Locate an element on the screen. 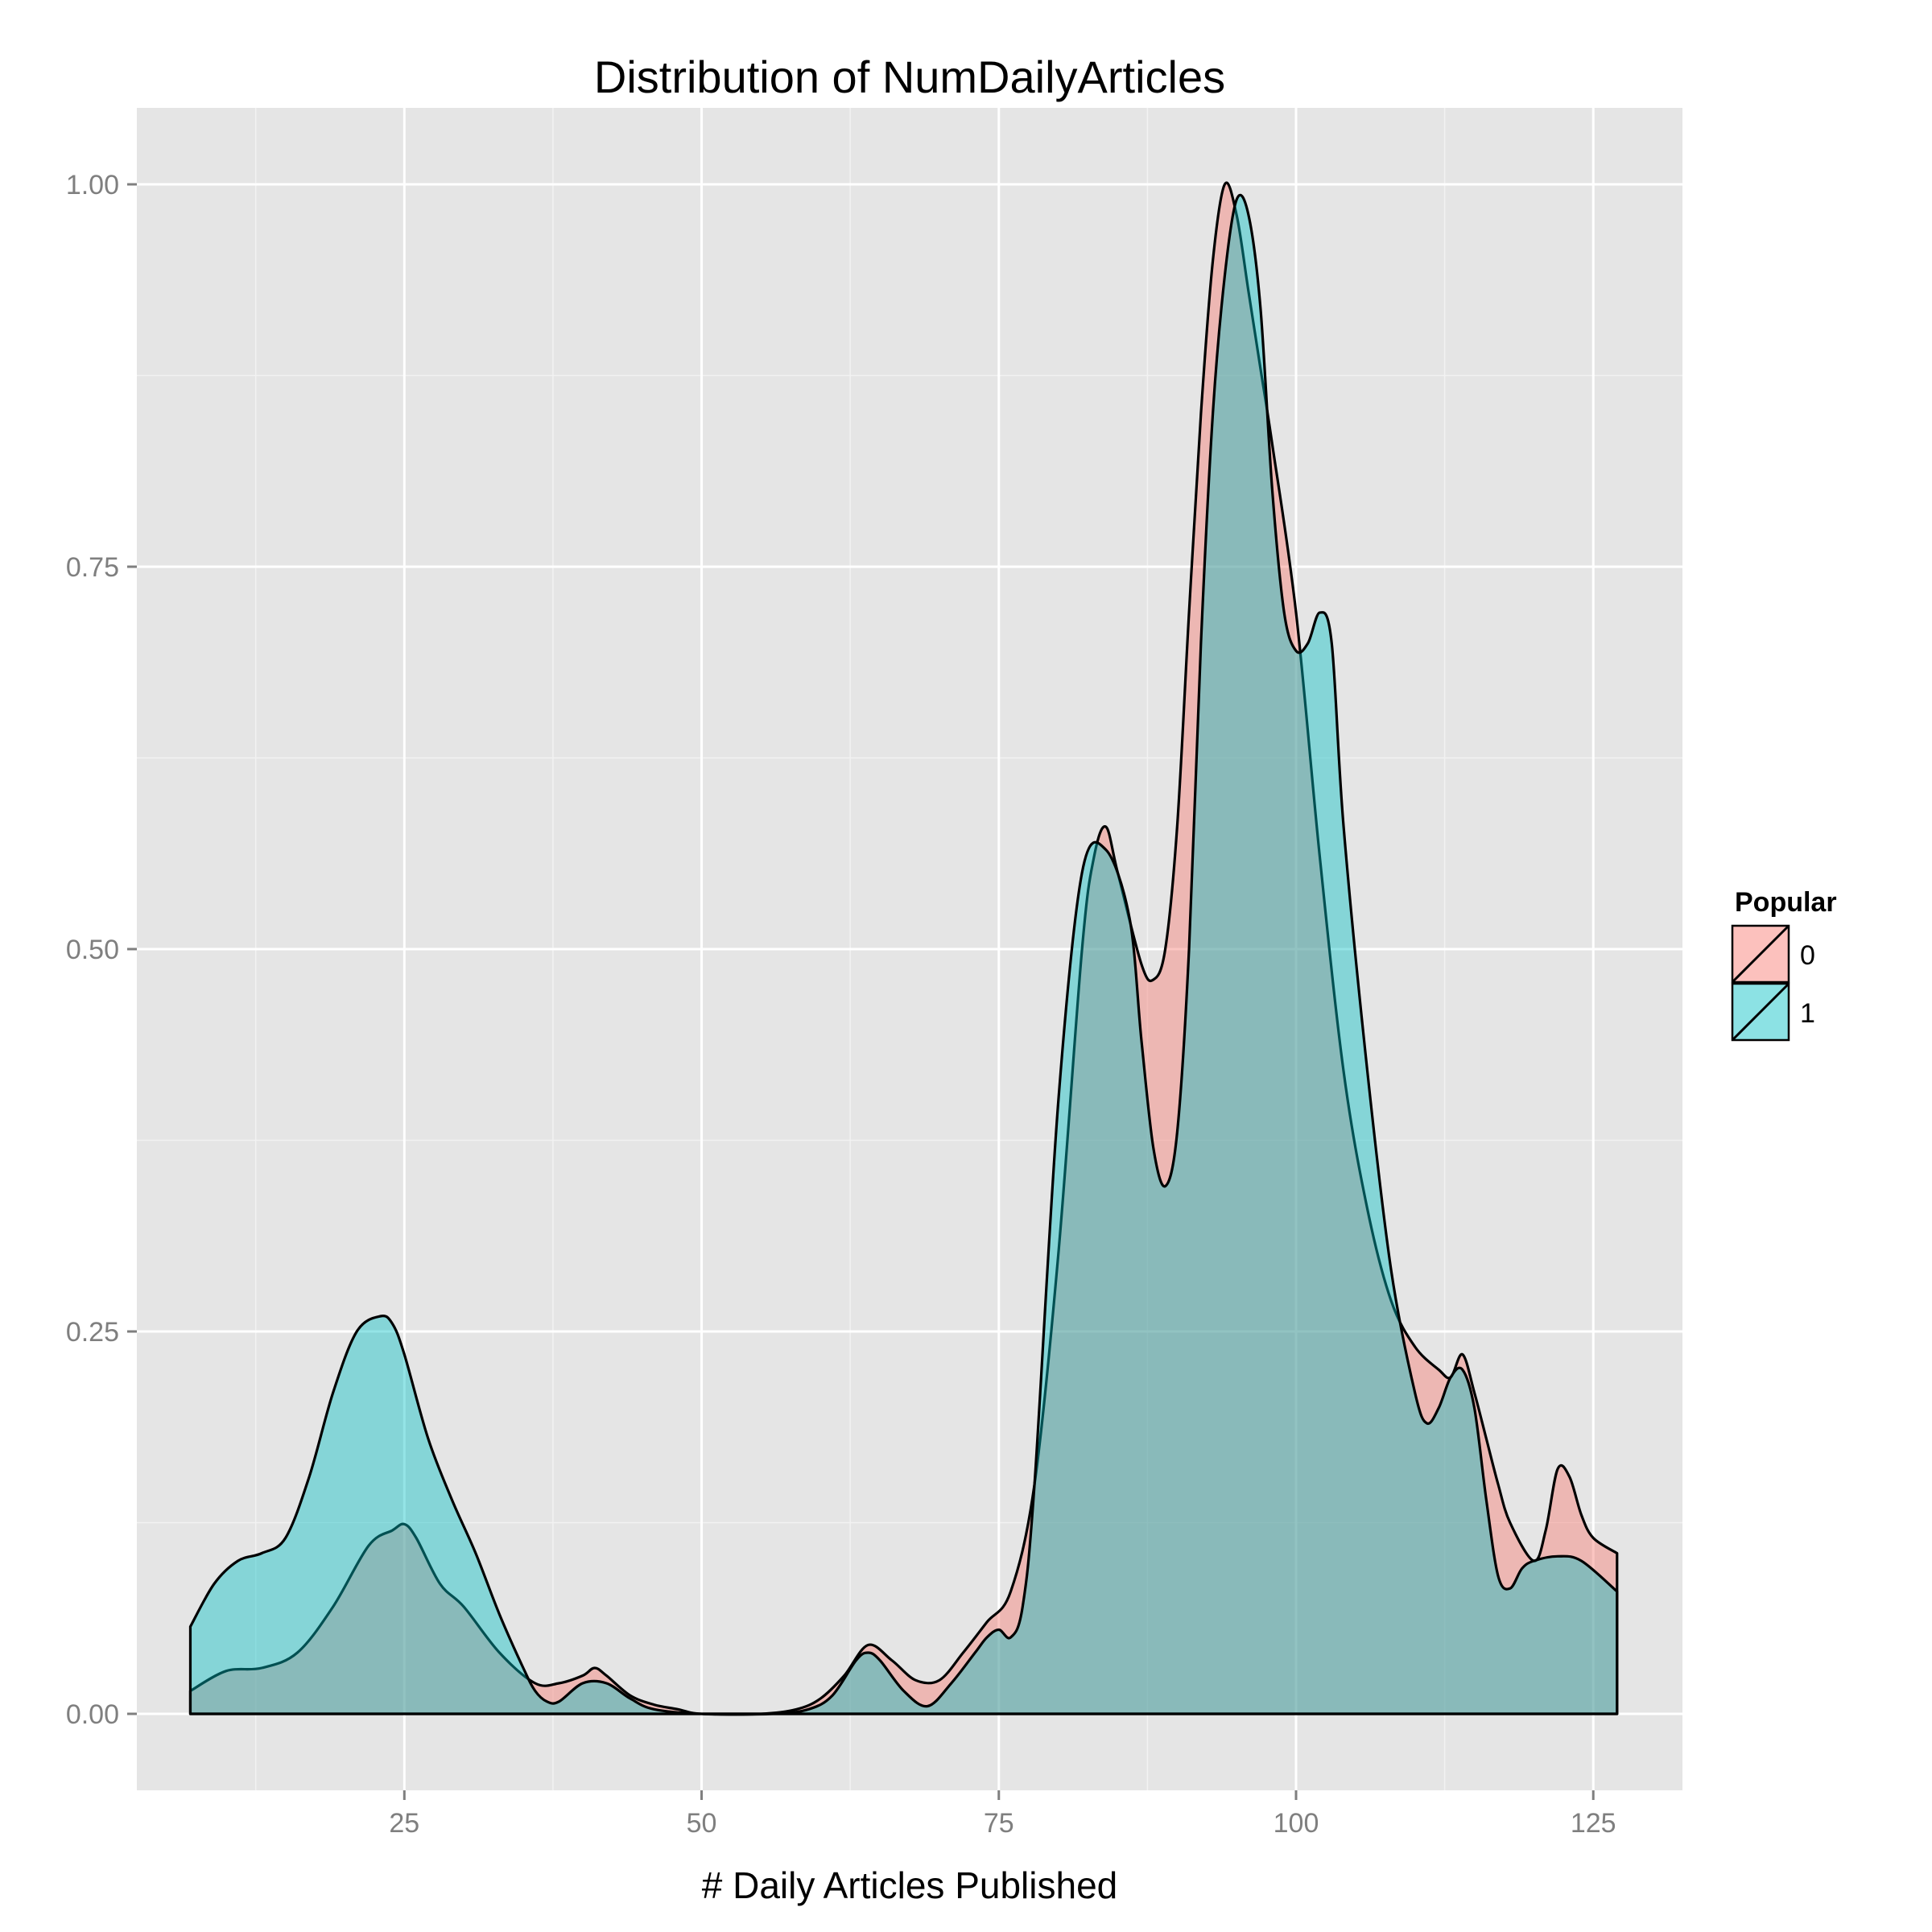  y-tick-label: 0.25 is located at coordinates (92, 1332).